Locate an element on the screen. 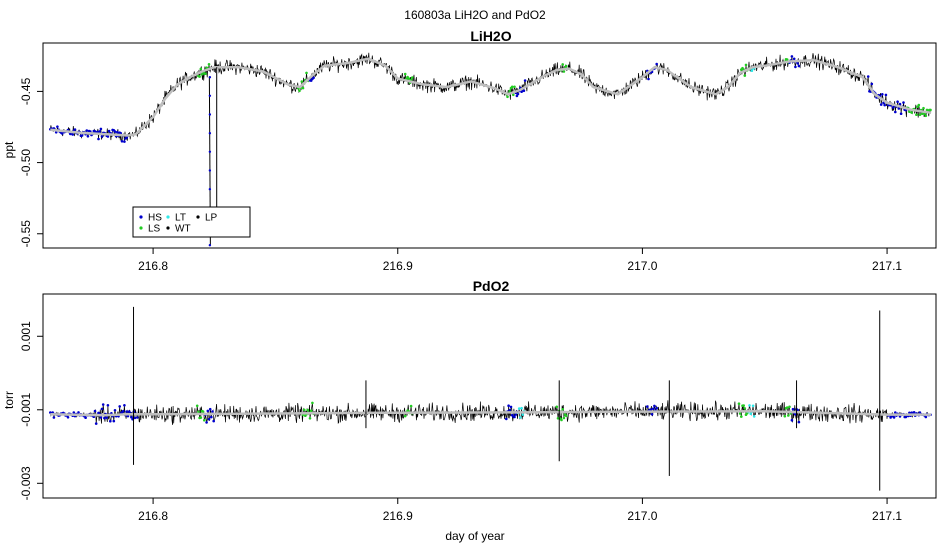 The image size is (950, 550). lih2o-smoothed-line is located at coordinates (491, 97).